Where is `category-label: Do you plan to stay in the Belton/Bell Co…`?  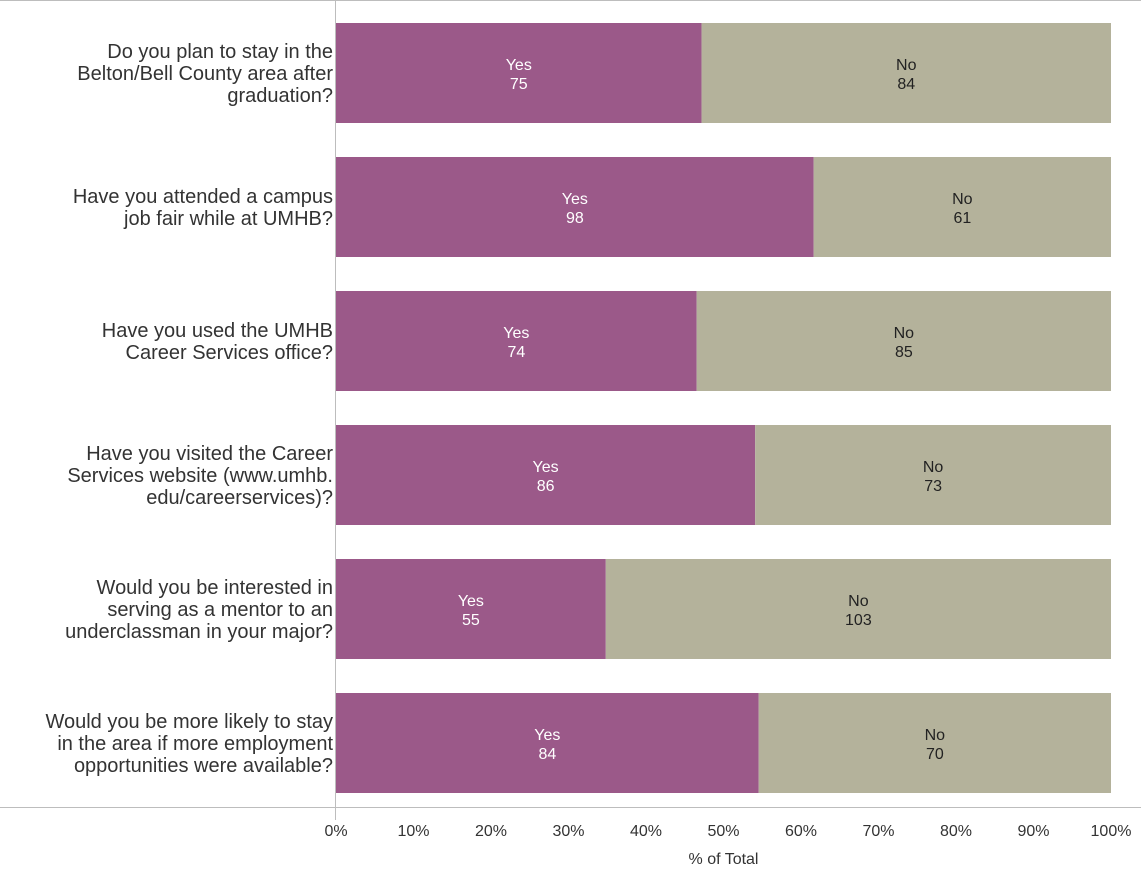
category-label: Do you plan to stay in the Belton/Bell Co… is located at coordinates (205, 74).